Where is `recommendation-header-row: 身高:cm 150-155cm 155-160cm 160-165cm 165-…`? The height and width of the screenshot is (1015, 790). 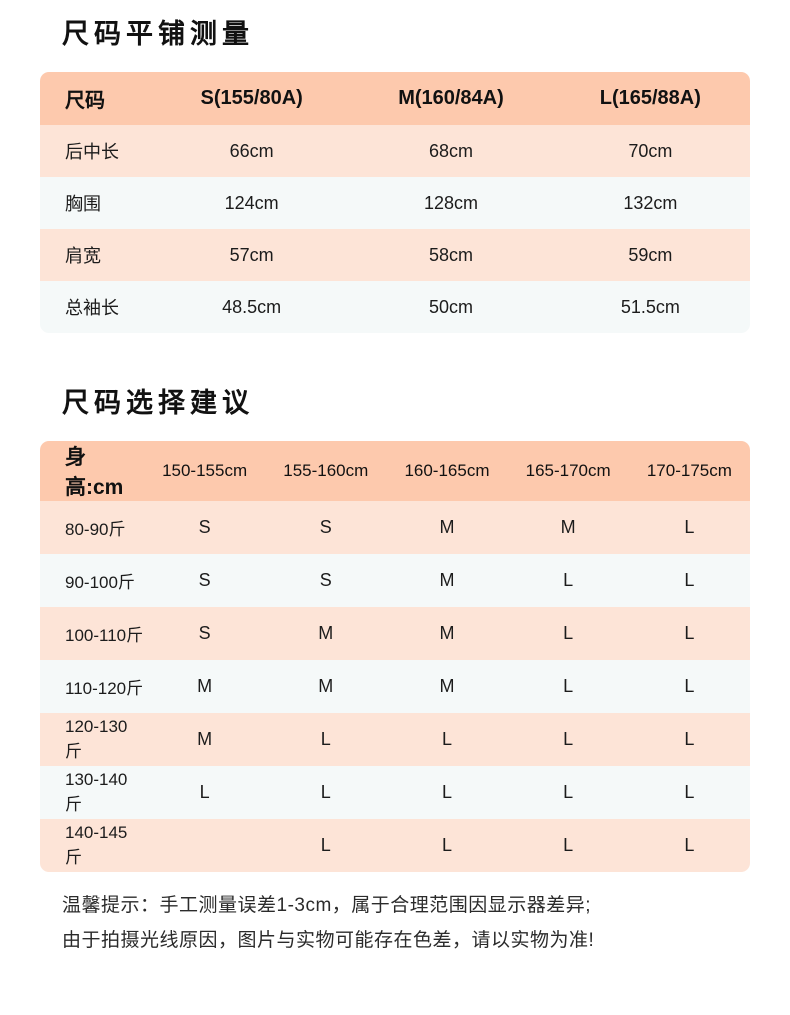 recommendation-header-row: 身高:cm 150-155cm 155-160cm 160-165cm 165-… is located at coordinates (395, 471).